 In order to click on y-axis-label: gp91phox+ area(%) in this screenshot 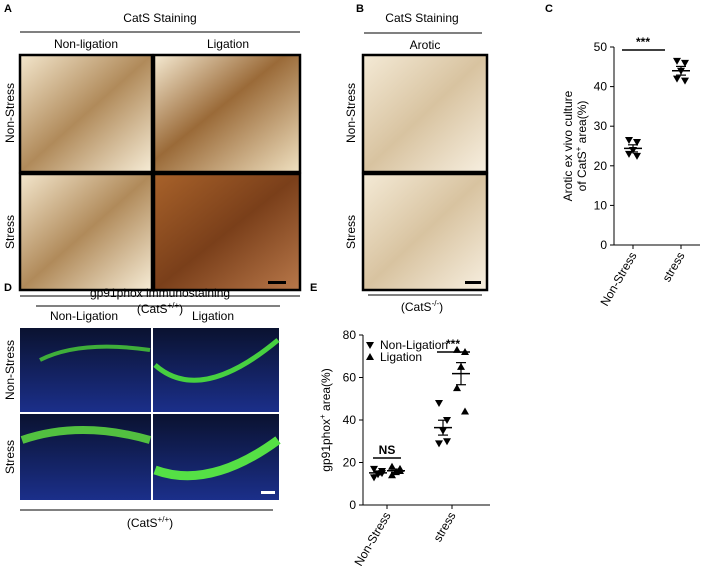, I will do `click(325, 419)`.